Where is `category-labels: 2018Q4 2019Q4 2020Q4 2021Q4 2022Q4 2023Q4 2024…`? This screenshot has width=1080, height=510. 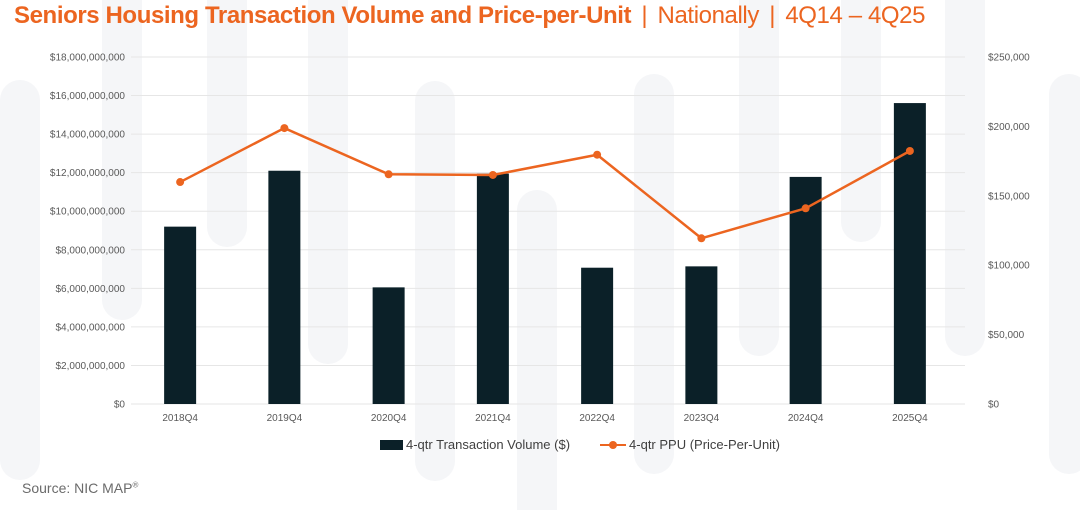
category-labels: 2018Q4 2019Q4 2020Q4 2021Q4 2022Q4 2023Q4 2024… is located at coordinates (545, 418).